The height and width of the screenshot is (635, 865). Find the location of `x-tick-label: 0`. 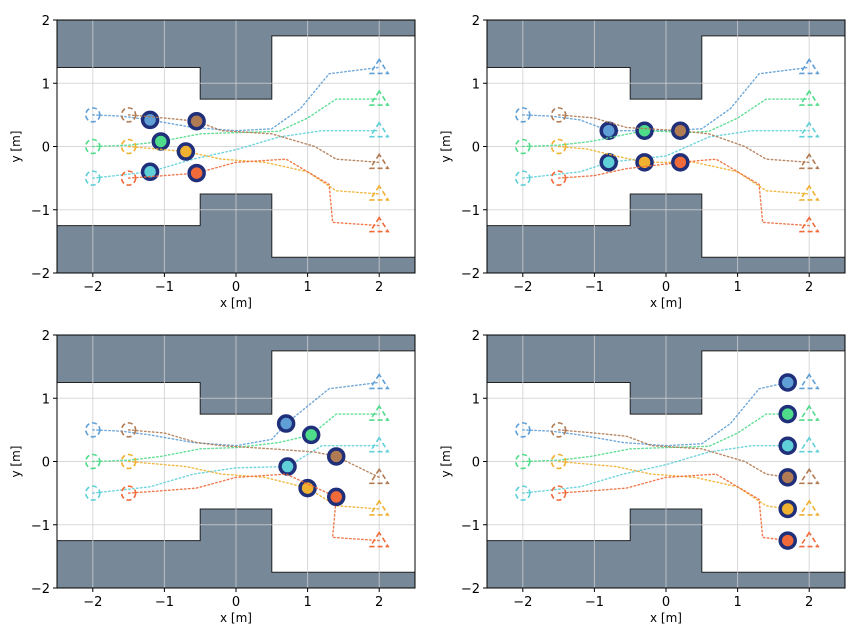

x-tick-label: 0 is located at coordinates (236, 602).